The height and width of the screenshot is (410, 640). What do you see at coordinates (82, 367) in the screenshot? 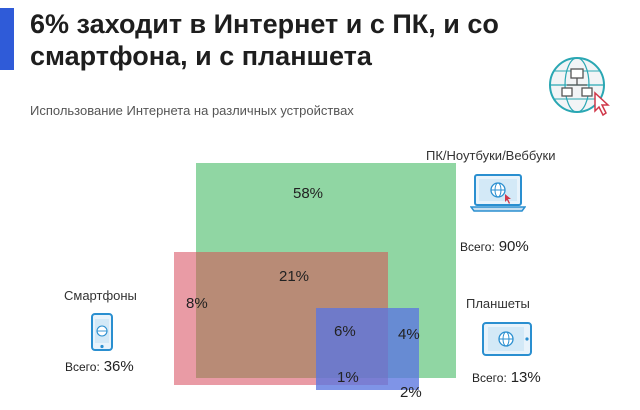
I see `smartphone-total-label: Всего:` at bounding box center [82, 367].